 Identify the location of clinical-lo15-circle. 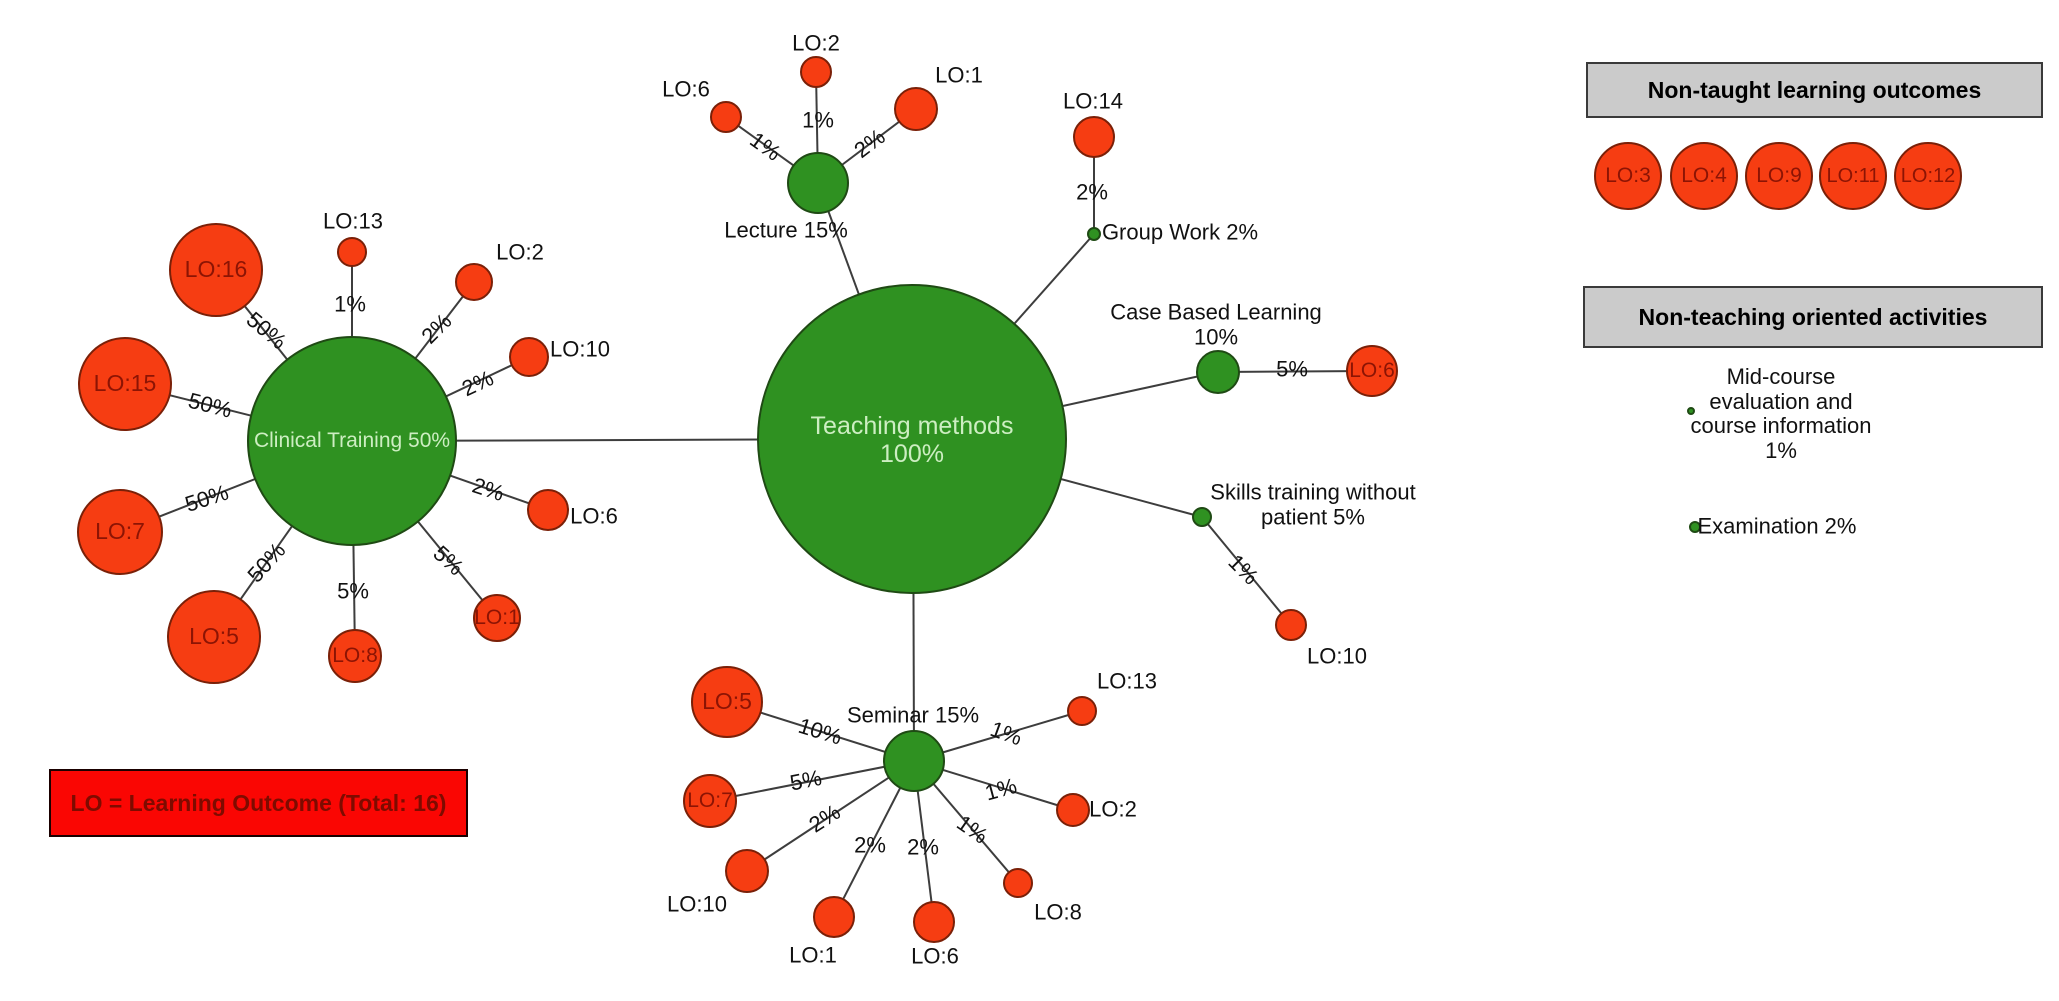
(125, 384).